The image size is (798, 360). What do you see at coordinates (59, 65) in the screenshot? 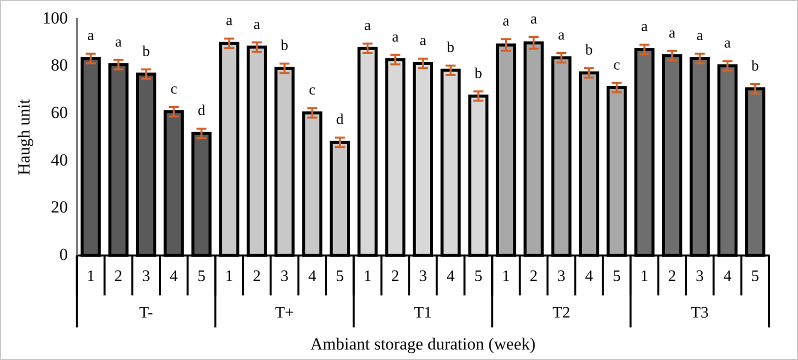
I see `y-tick-label: 80` at bounding box center [59, 65].